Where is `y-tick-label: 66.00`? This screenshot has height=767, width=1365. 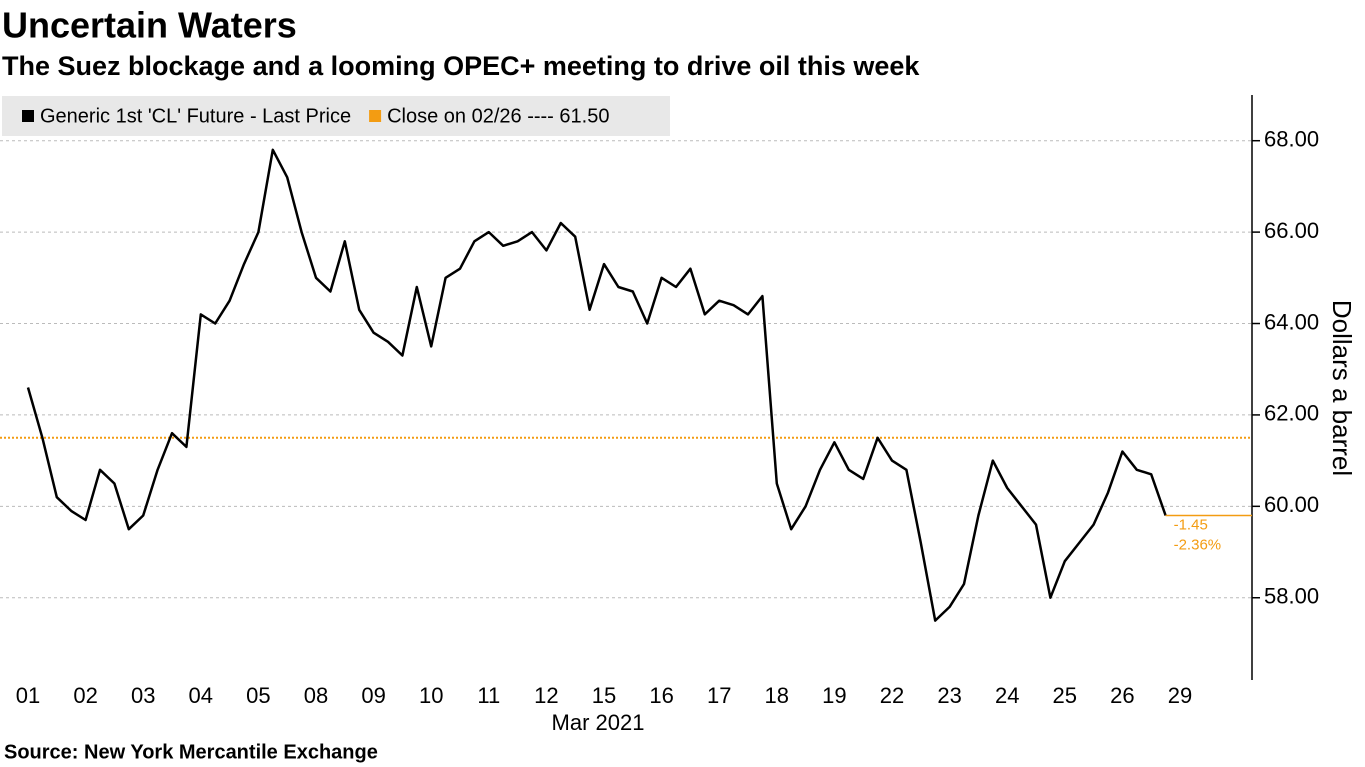 y-tick-label: 66.00 is located at coordinates (1291, 230).